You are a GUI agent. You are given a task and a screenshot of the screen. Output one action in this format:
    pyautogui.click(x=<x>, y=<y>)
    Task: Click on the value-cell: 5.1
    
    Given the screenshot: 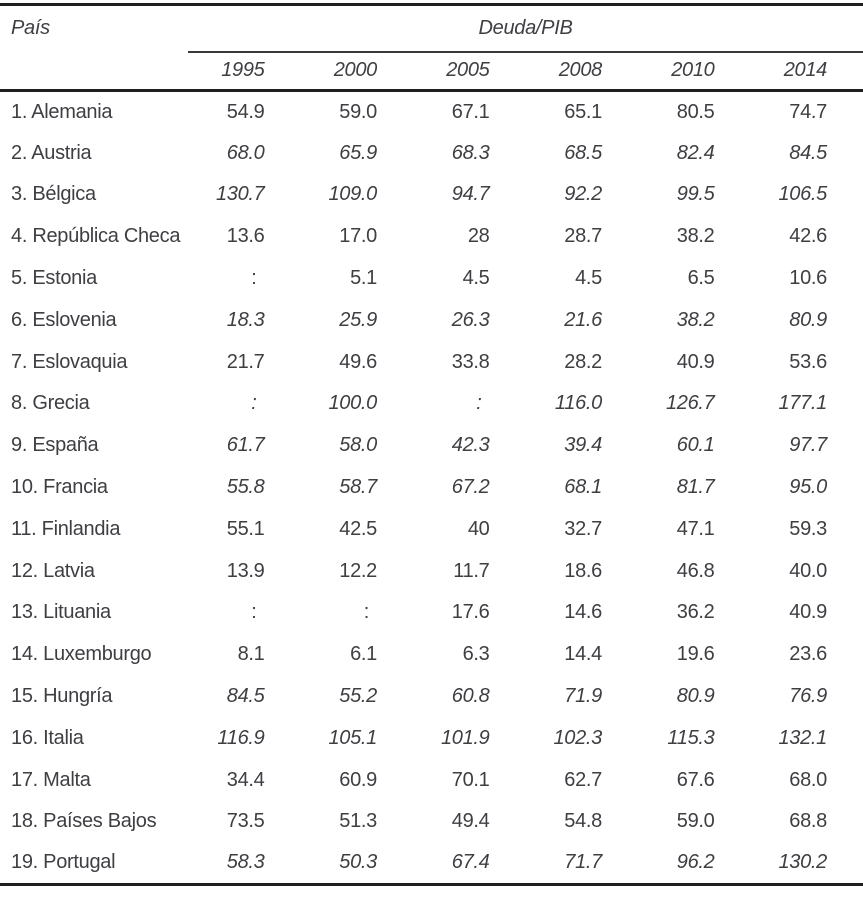 What is the action you would take?
    pyautogui.click(x=363, y=278)
    